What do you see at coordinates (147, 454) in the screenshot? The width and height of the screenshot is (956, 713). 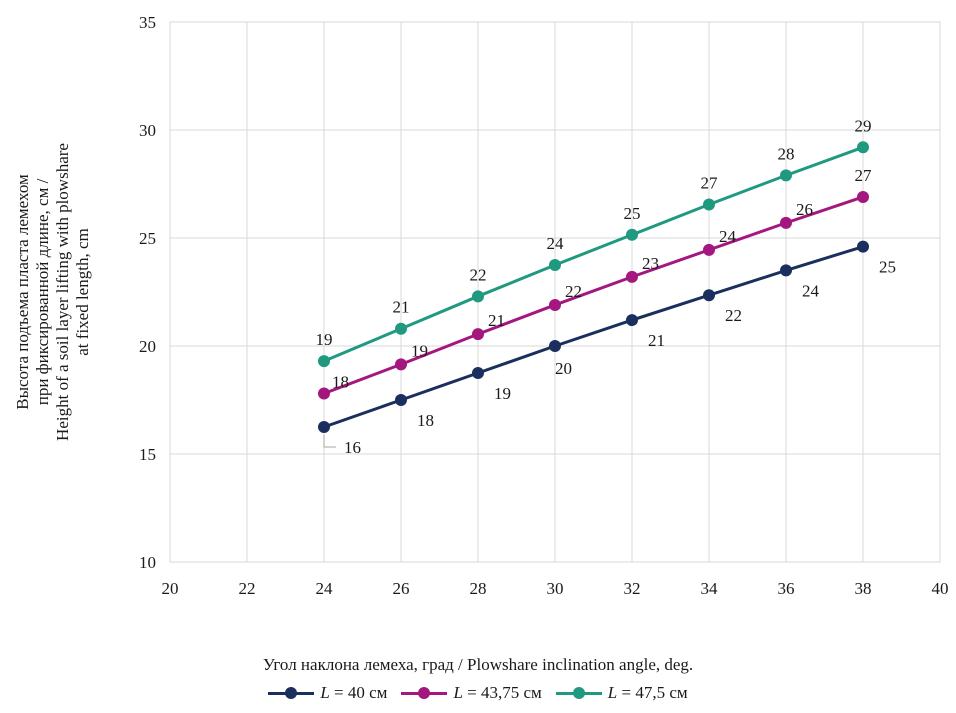 I see `y-tick-label: 15` at bounding box center [147, 454].